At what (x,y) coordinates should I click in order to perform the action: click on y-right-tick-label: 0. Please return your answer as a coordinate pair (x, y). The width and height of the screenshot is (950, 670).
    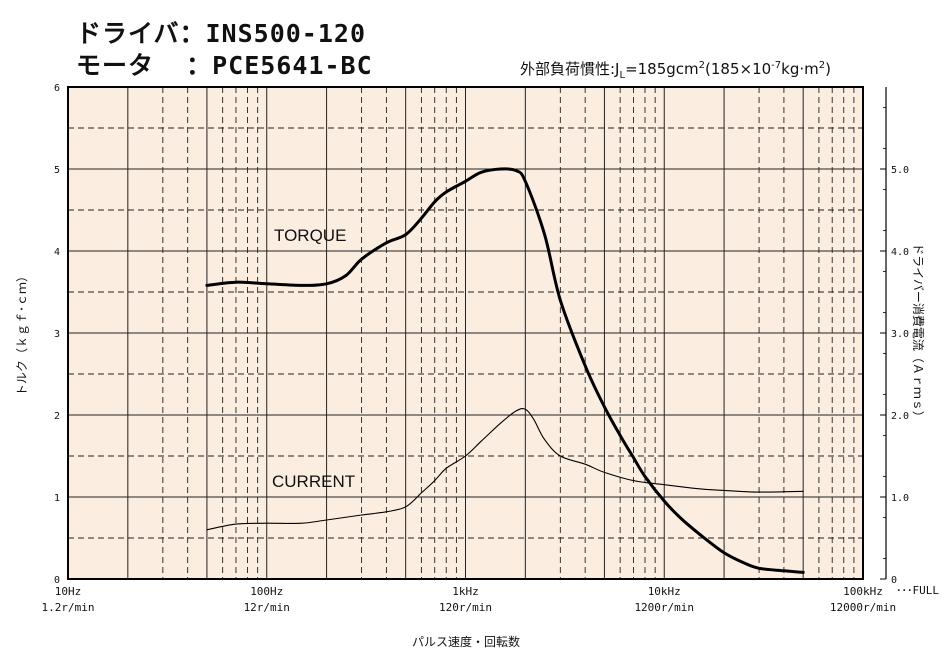
    Looking at the image, I should click on (894, 580).